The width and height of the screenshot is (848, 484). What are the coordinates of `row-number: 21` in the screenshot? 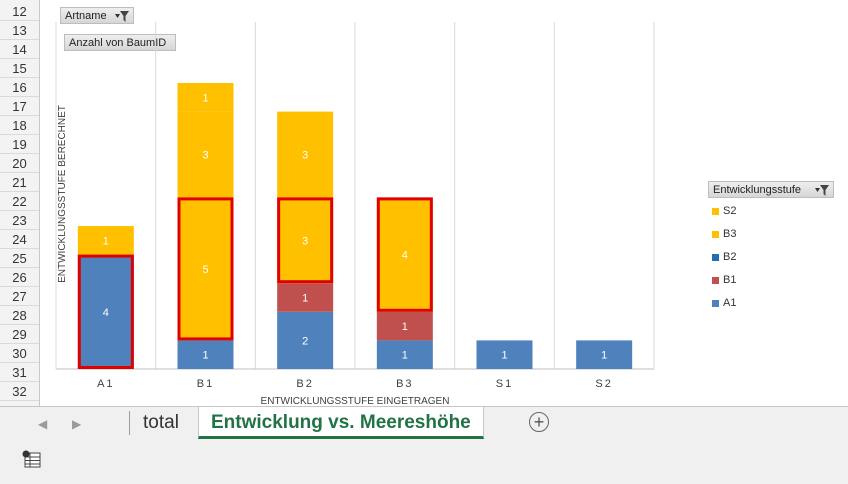 It's located at (19, 182).